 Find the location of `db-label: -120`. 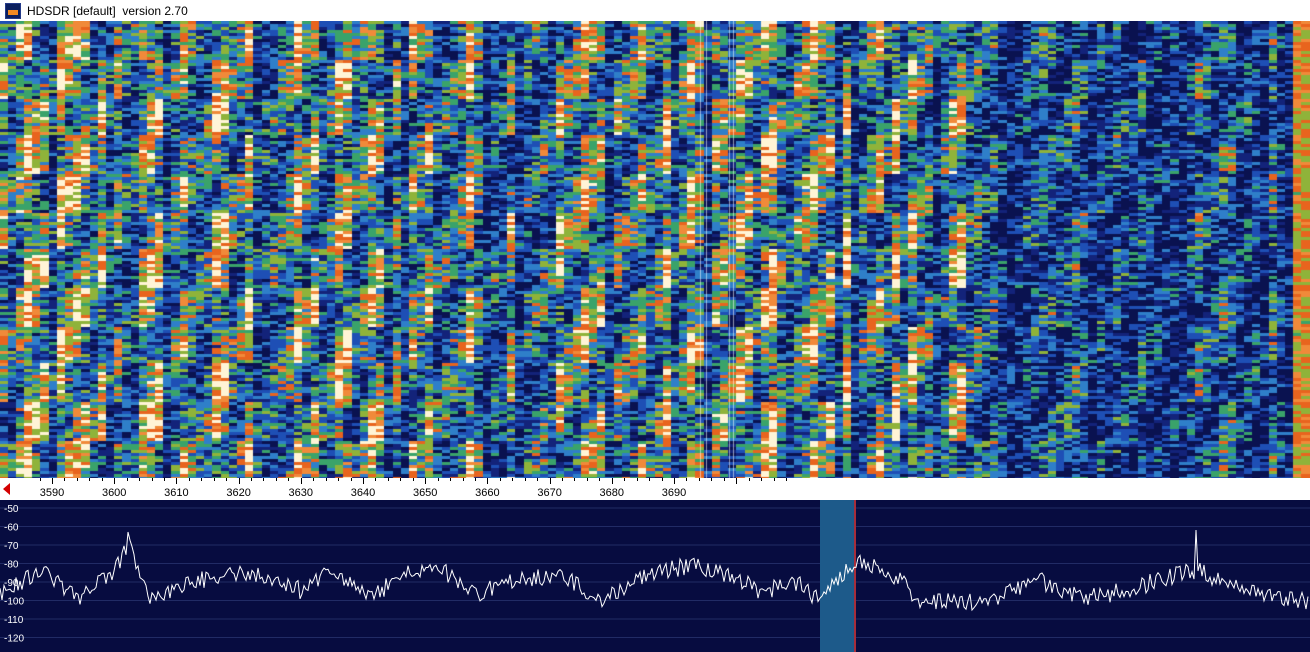

db-label: -120 is located at coordinates (14, 639).